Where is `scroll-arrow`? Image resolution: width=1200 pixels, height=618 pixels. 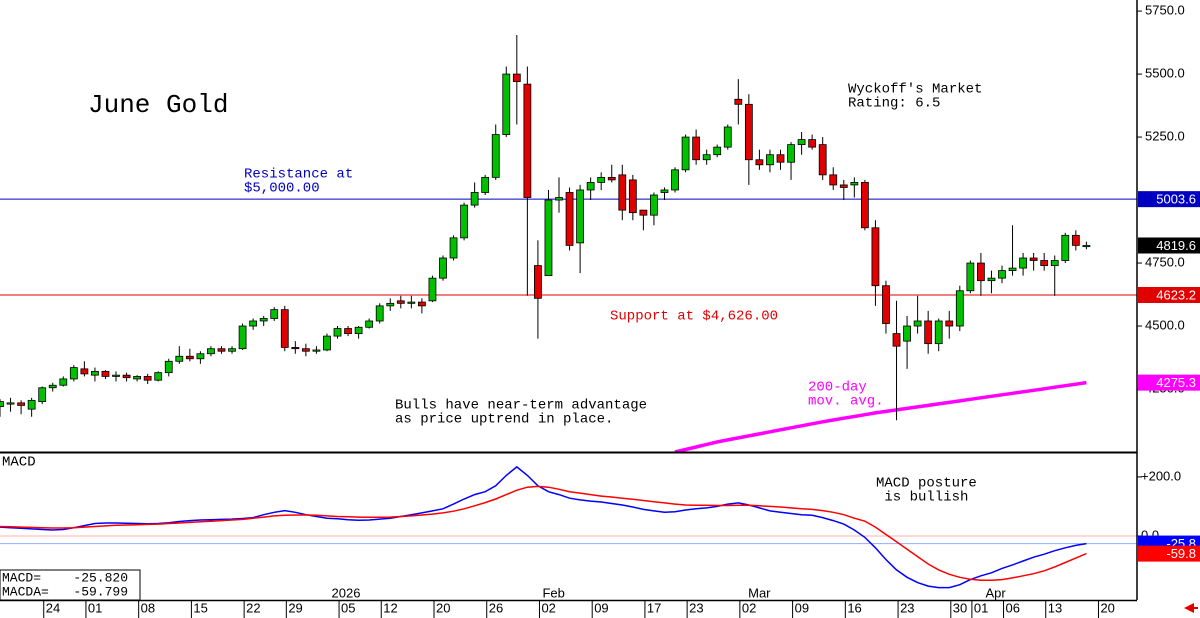
scroll-arrow is located at coordinates (1191, 608).